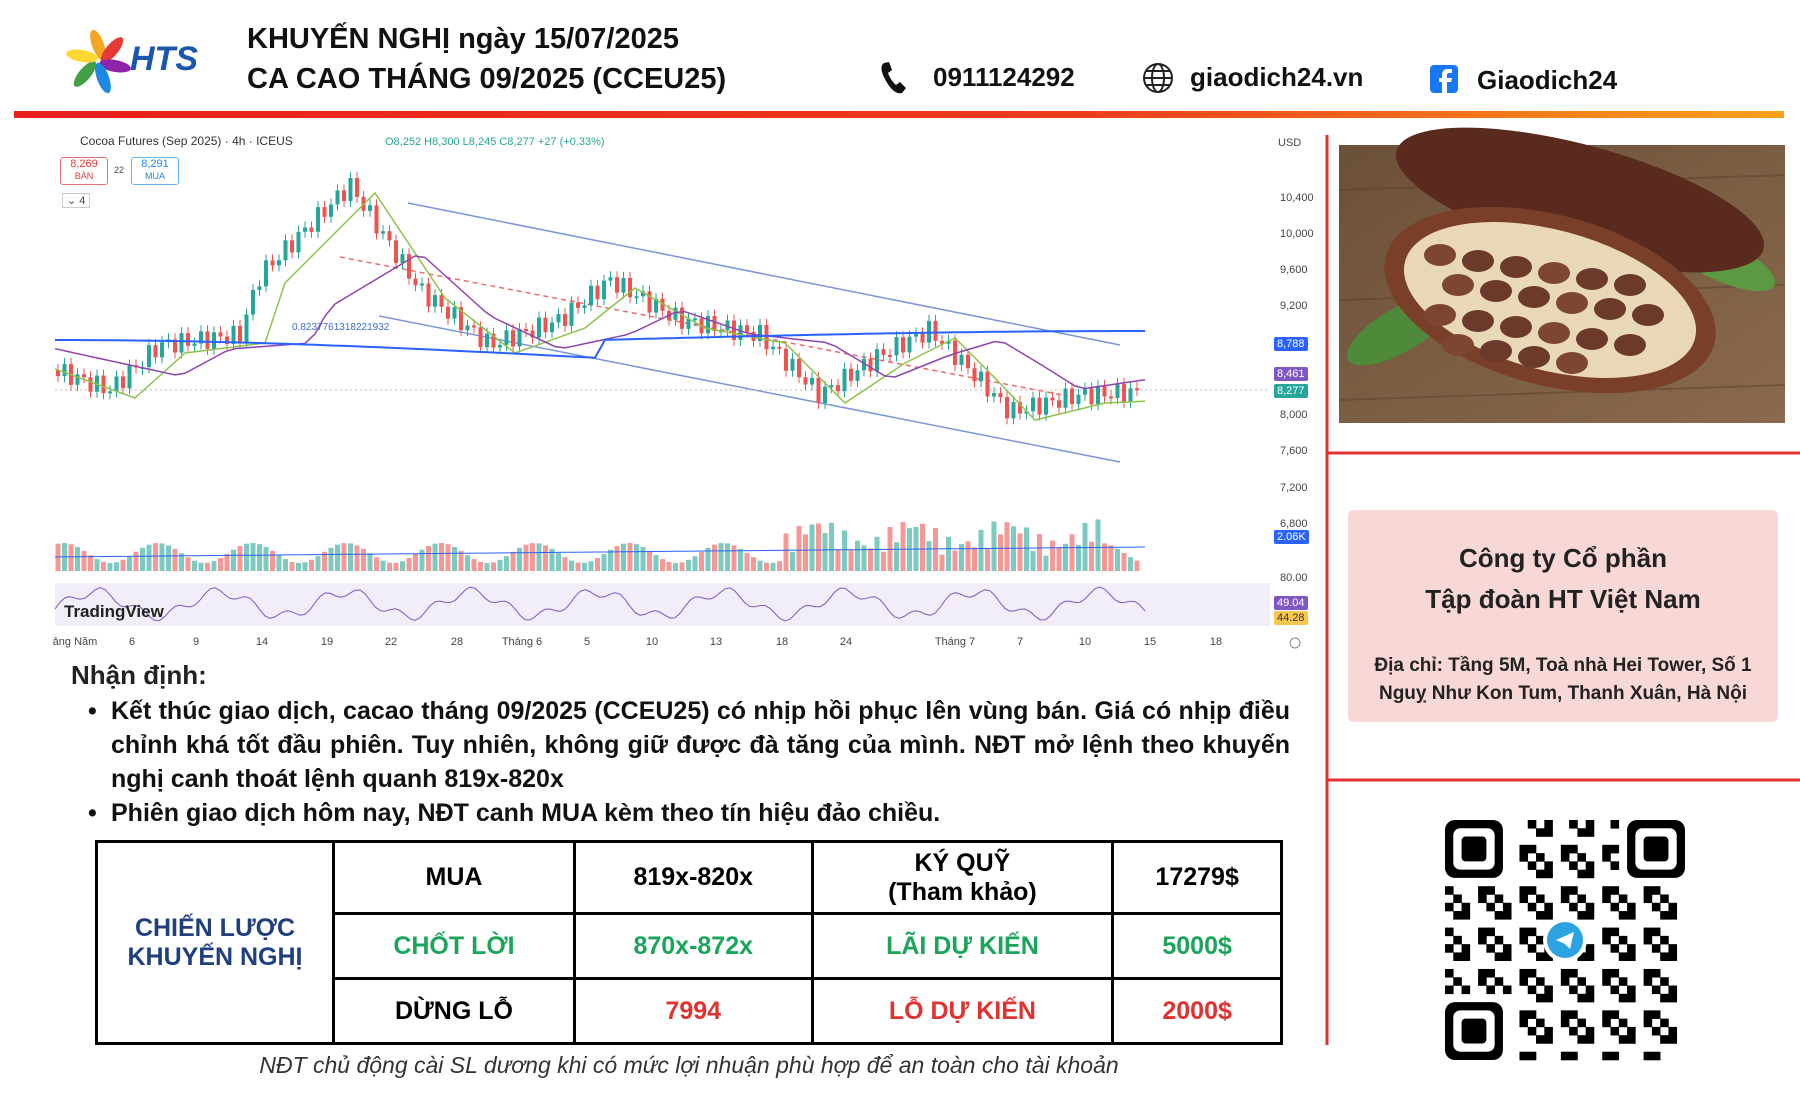  Describe the element at coordinates (693, 877) in the screenshot. I see `cell: 819x-820x` at that location.